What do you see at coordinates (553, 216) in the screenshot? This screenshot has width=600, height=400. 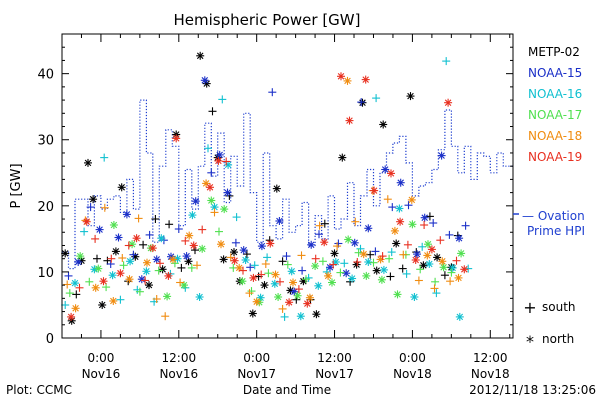 I see `ovation-legend-line1: — Ovation` at bounding box center [553, 216].